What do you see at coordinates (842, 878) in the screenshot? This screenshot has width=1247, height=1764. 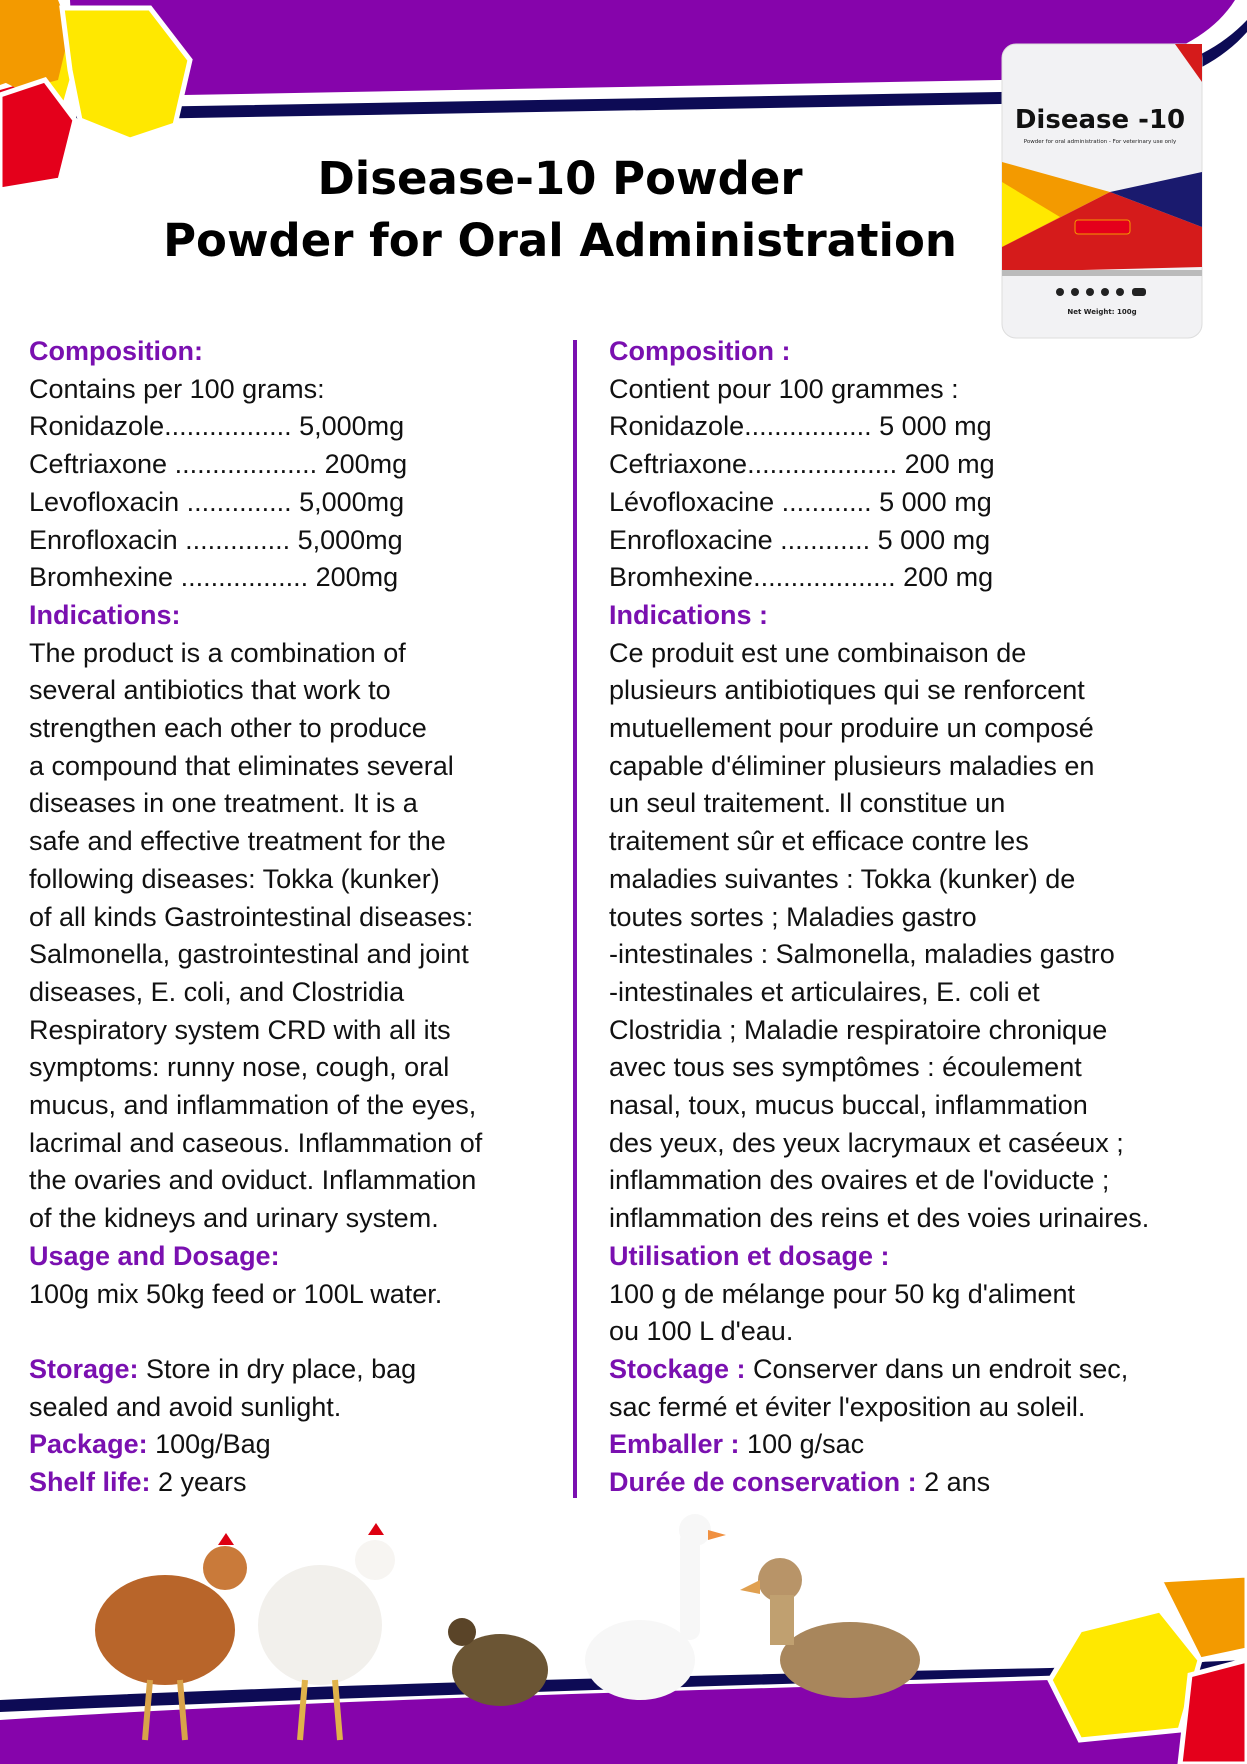 I see `body-text: maladies suivantes : Tokka (kunker) de` at bounding box center [842, 878].